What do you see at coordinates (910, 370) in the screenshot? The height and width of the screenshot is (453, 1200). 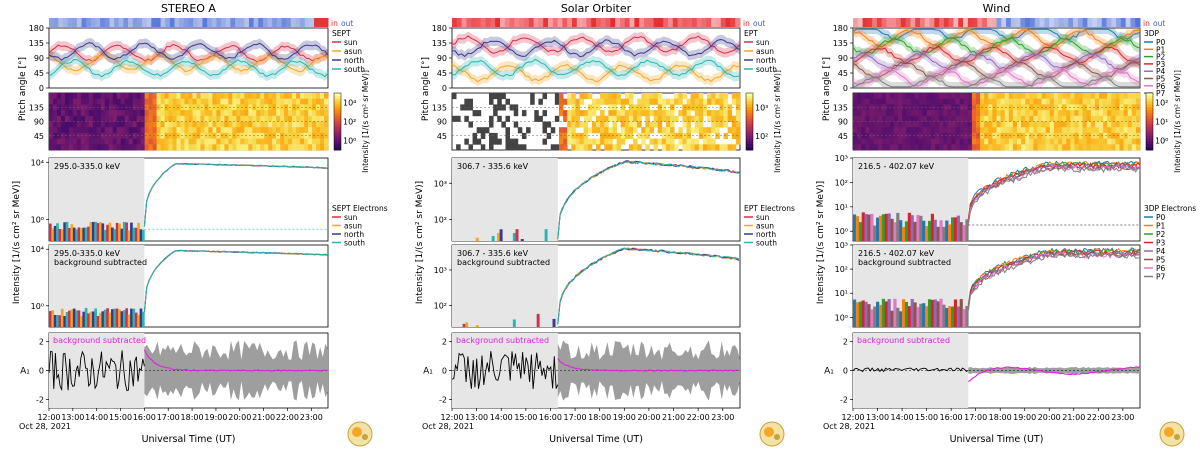 I see `anisotropy-pre-trace` at bounding box center [910, 370].